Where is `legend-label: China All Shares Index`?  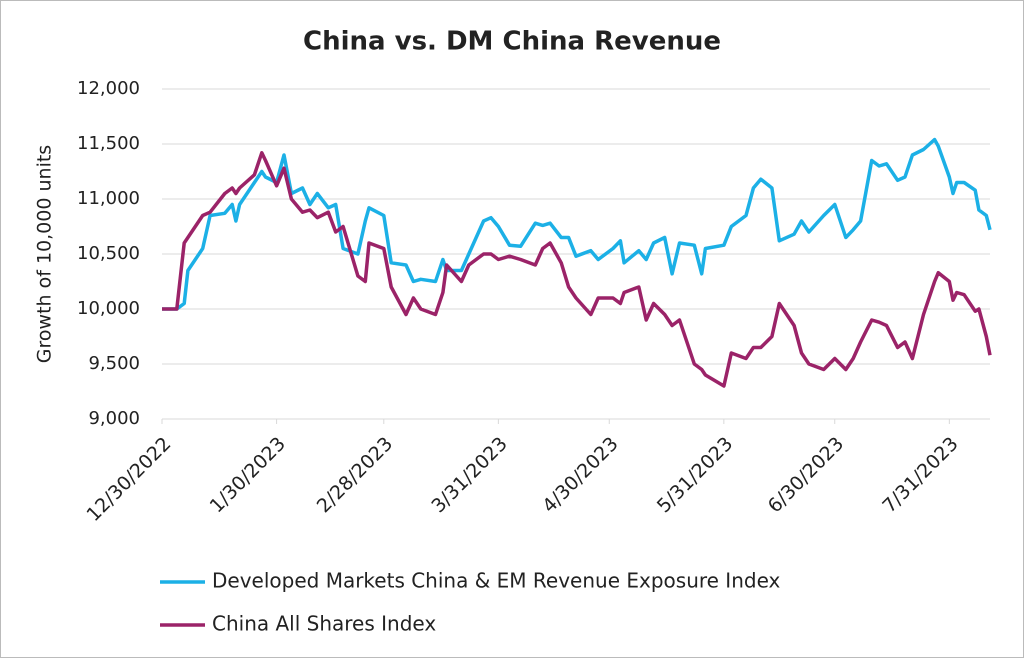 legend-label: China All Shares Index is located at coordinates (324, 624).